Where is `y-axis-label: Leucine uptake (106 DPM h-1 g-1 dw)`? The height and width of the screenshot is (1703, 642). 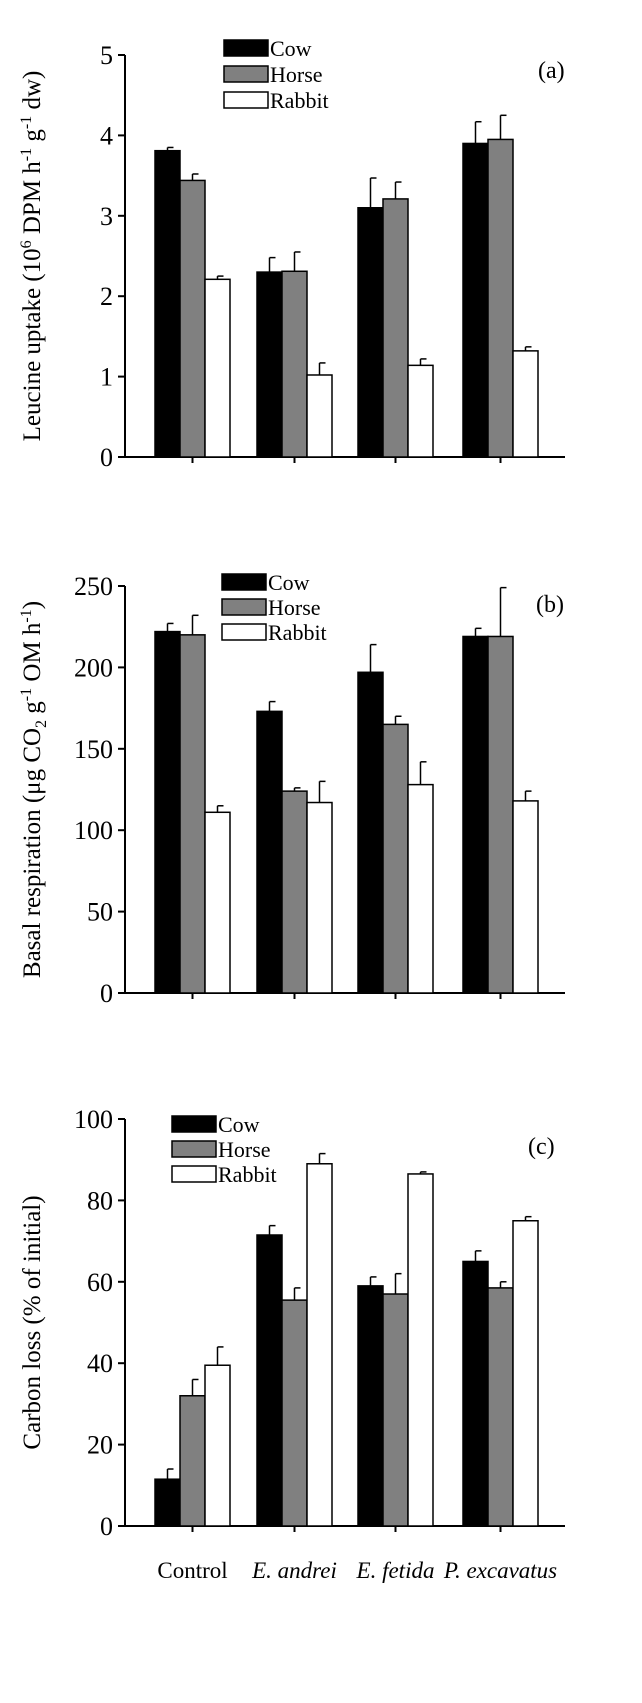 y-axis-label: Leucine uptake (106 DPM h-1 g-1 dw) is located at coordinates (32, 256).